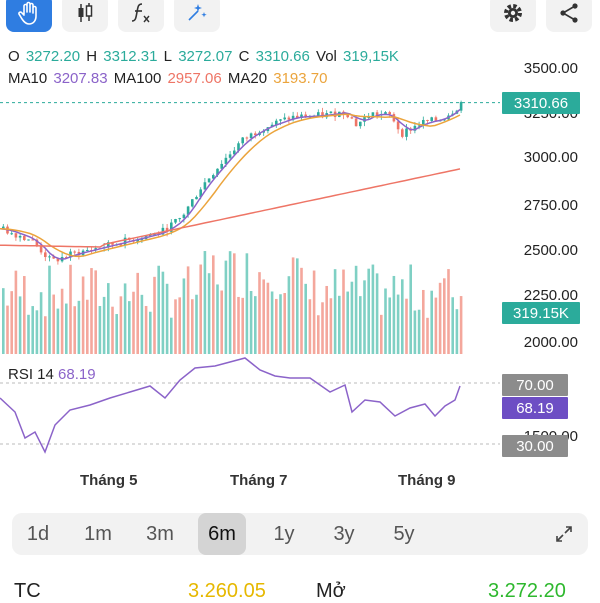 This screenshot has width=600, height=603. I want to click on high-label: H, so click(92, 56).